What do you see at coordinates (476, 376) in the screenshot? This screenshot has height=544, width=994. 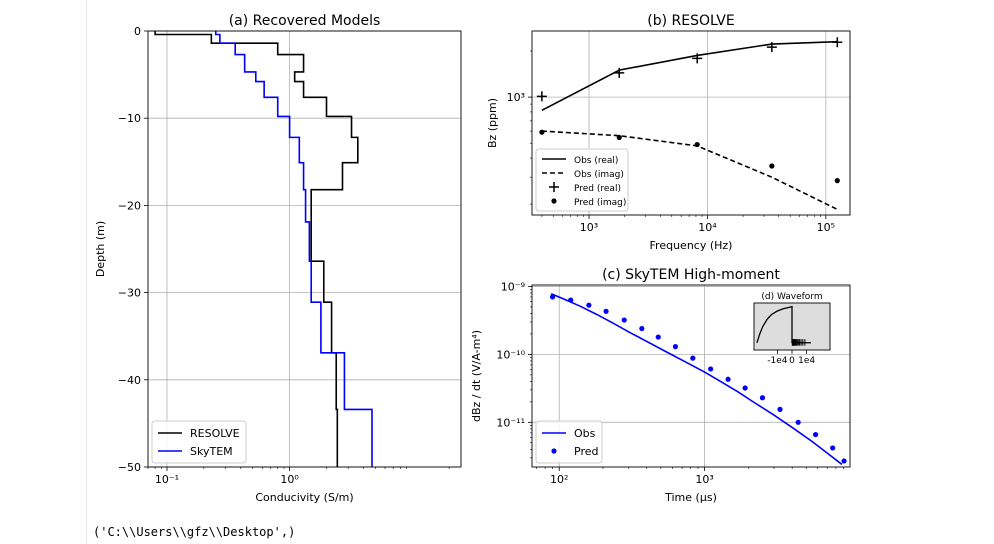 I see `y-axis-label: dBz / dt (V/A-m⁴)` at bounding box center [476, 376].